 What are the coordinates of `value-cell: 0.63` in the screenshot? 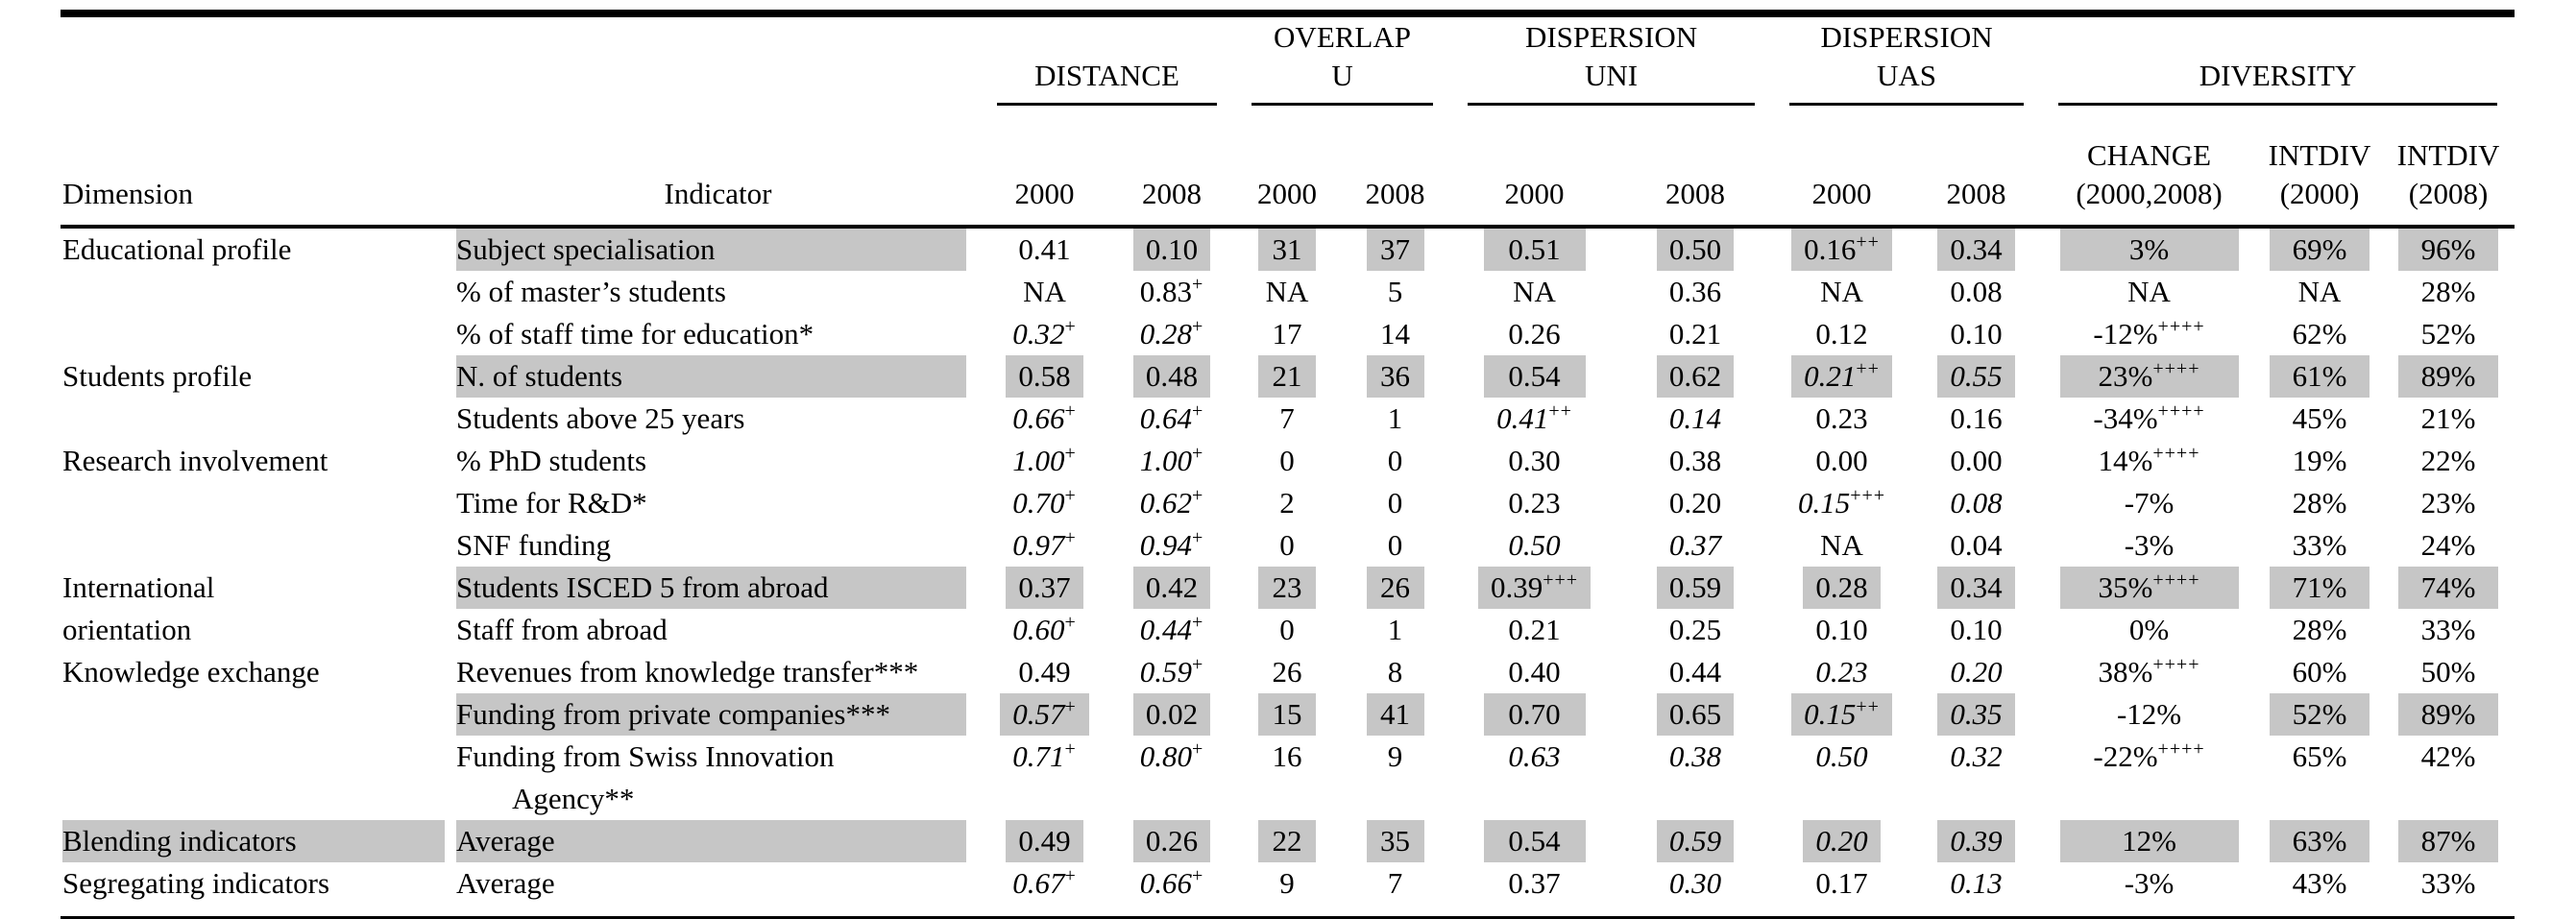 It's located at (1534, 778).